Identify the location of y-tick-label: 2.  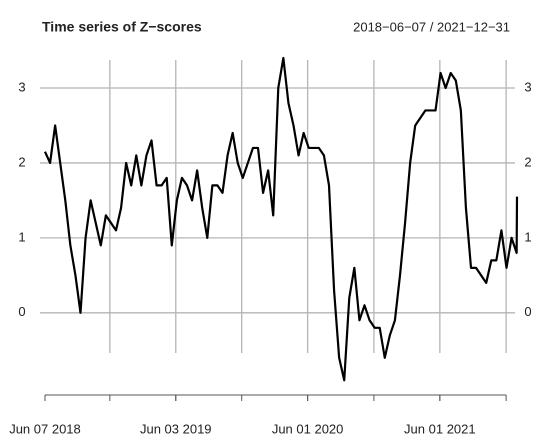
(21, 161).